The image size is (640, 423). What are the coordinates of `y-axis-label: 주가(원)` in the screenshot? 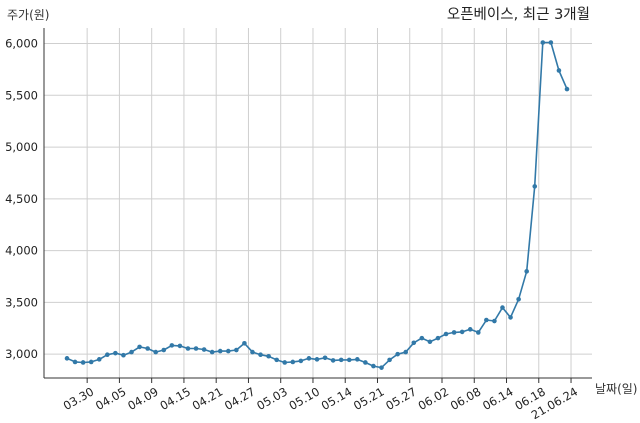 It's located at (28, 15).